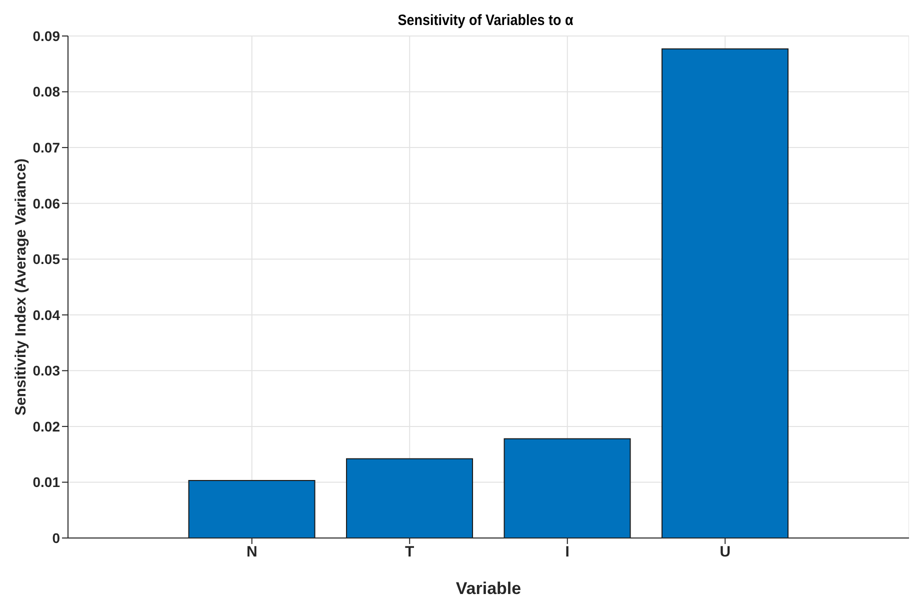 This screenshot has width=917, height=604. What do you see at coordinates (485, 20) in the screenshot?
I see `chart-title: Sensitivity of Variables to α` at bounding box center [485, 20].